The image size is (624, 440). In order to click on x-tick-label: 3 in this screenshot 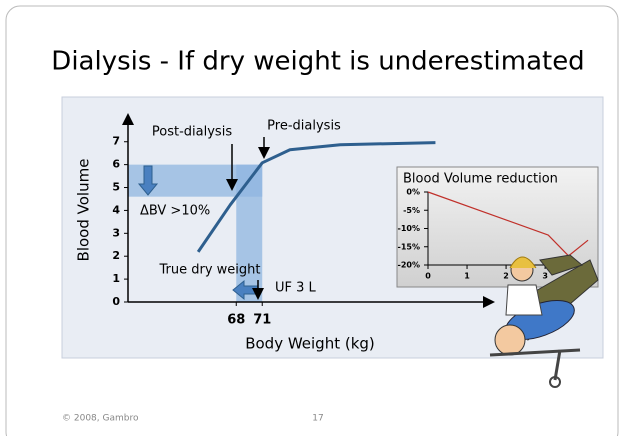, I will do `click(545, 276)`.